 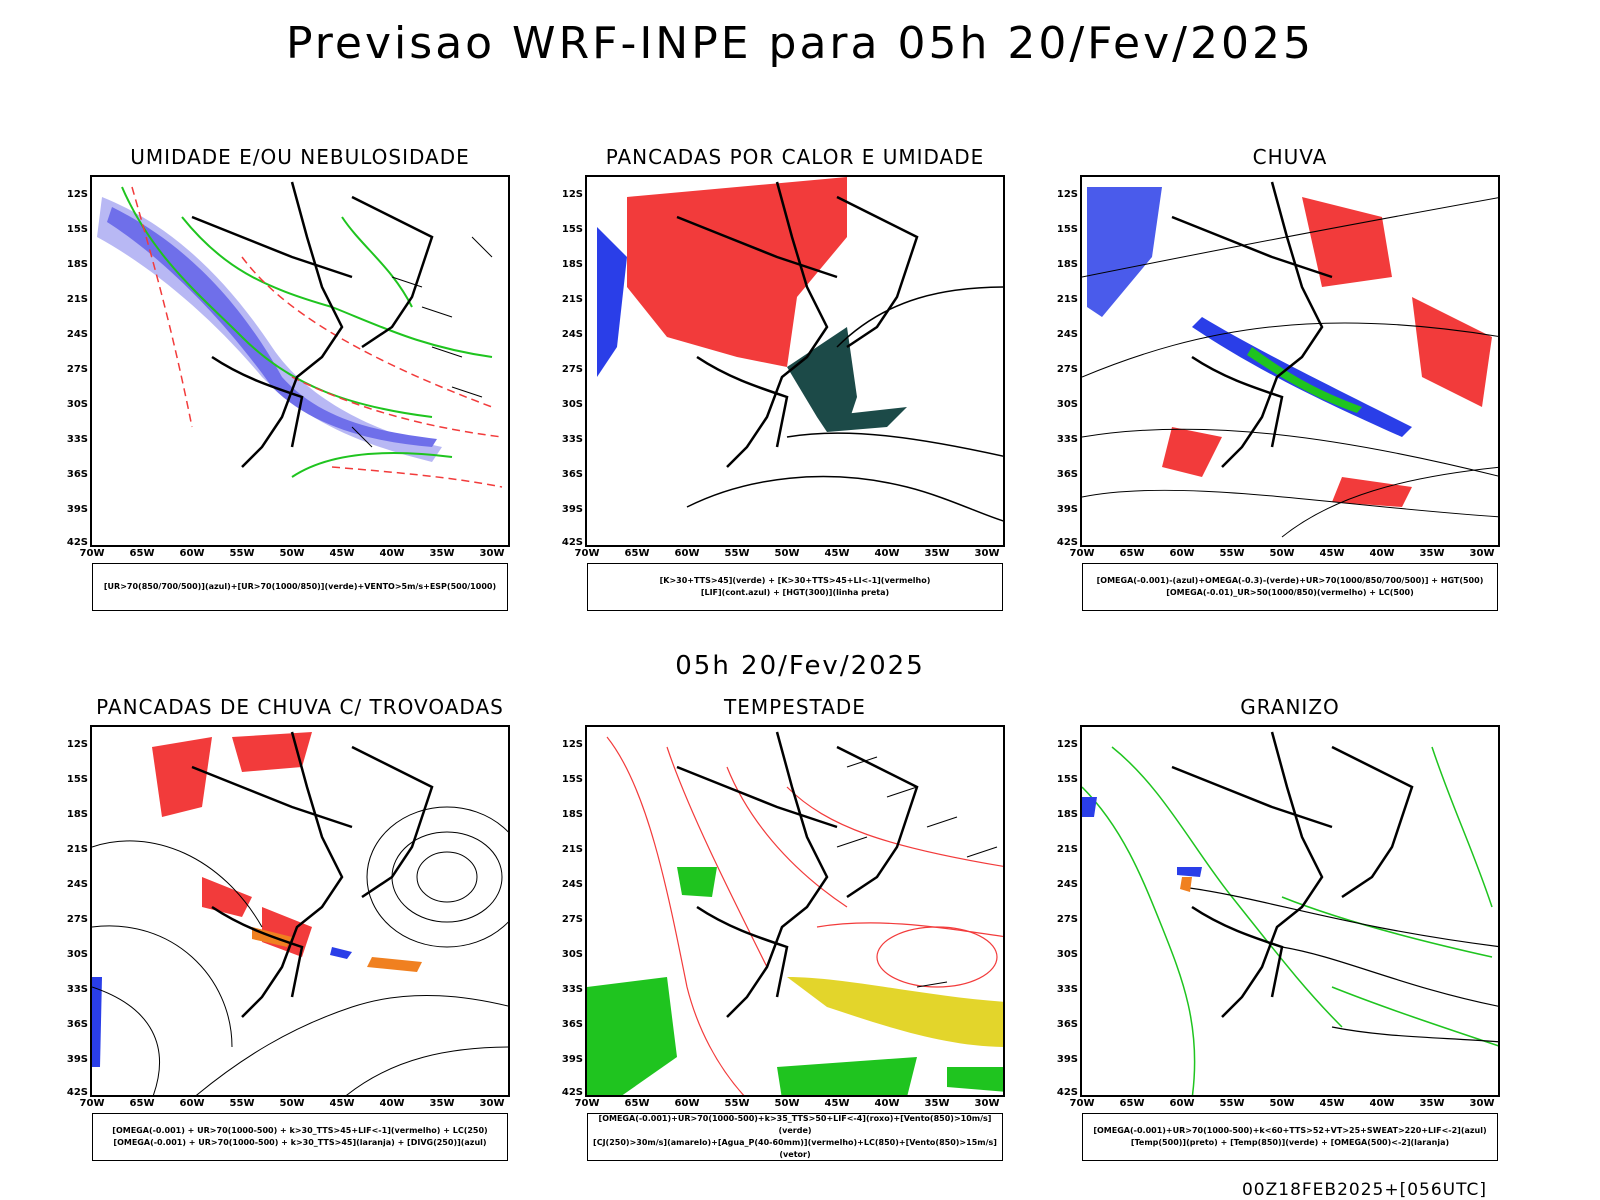 I want to click on panel-title: UMIDADE E/OU NEBULOSIDADE, so click(x=300, y=157).